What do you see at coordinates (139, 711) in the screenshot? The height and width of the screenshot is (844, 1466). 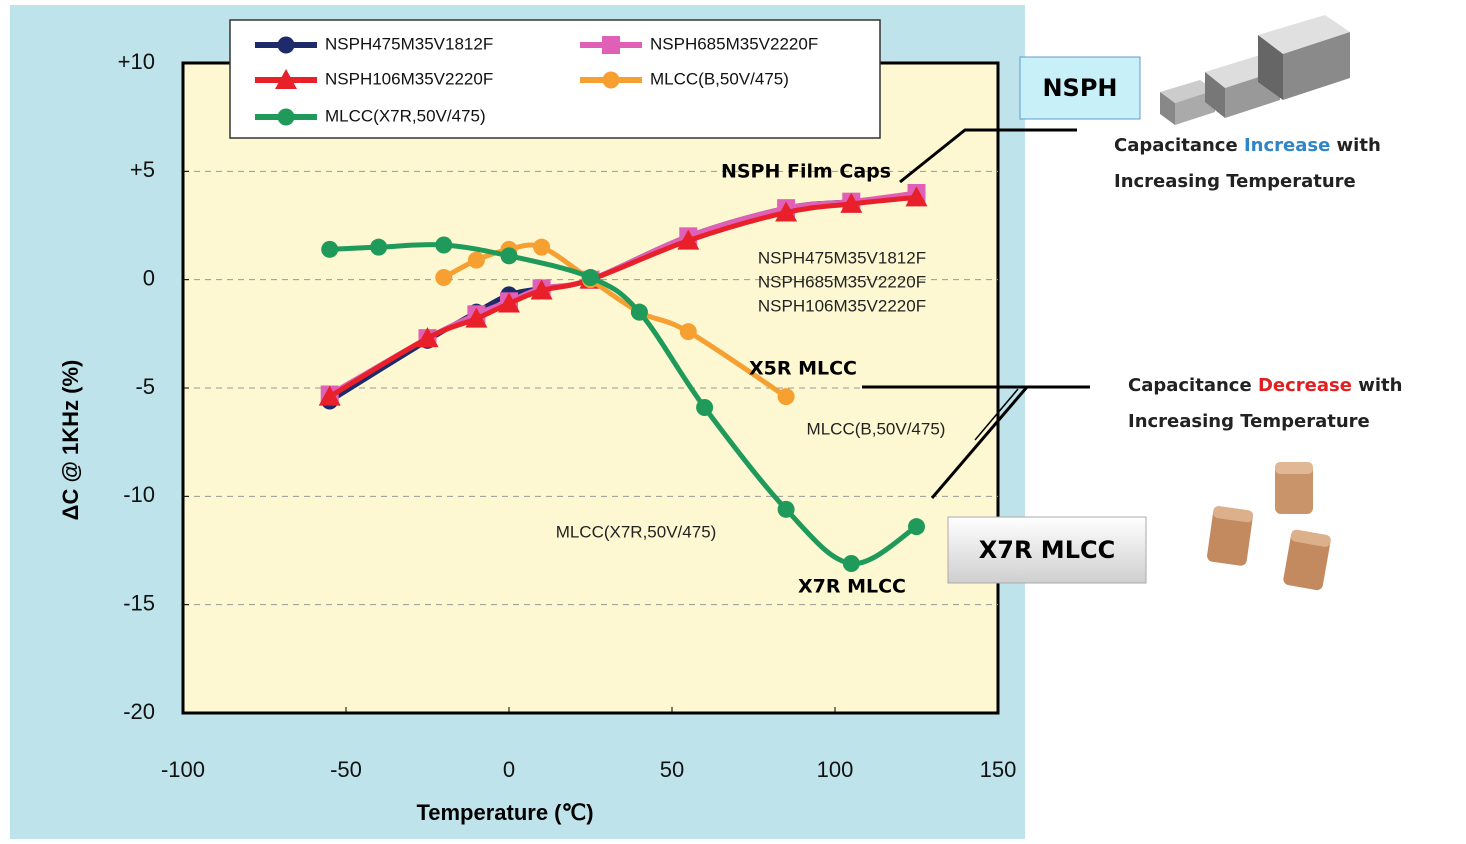 I see `y-tick-label: -20` at bounding box center [139, 711].